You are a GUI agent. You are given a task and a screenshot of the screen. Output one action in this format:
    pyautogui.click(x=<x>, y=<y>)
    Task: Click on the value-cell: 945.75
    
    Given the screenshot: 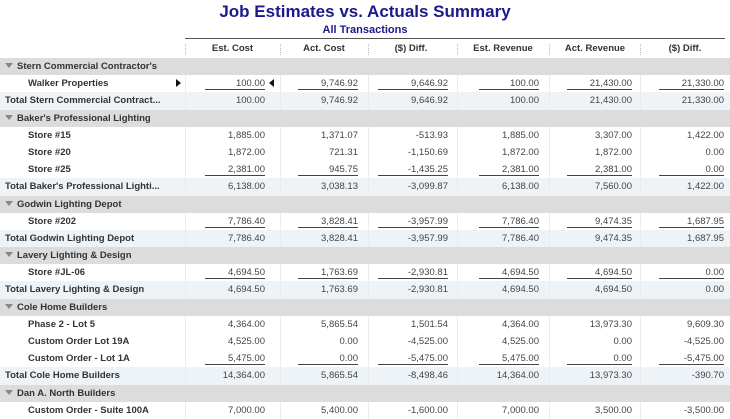 What is the action you would take?
    pyautogui.click(x=328, y=170)
    